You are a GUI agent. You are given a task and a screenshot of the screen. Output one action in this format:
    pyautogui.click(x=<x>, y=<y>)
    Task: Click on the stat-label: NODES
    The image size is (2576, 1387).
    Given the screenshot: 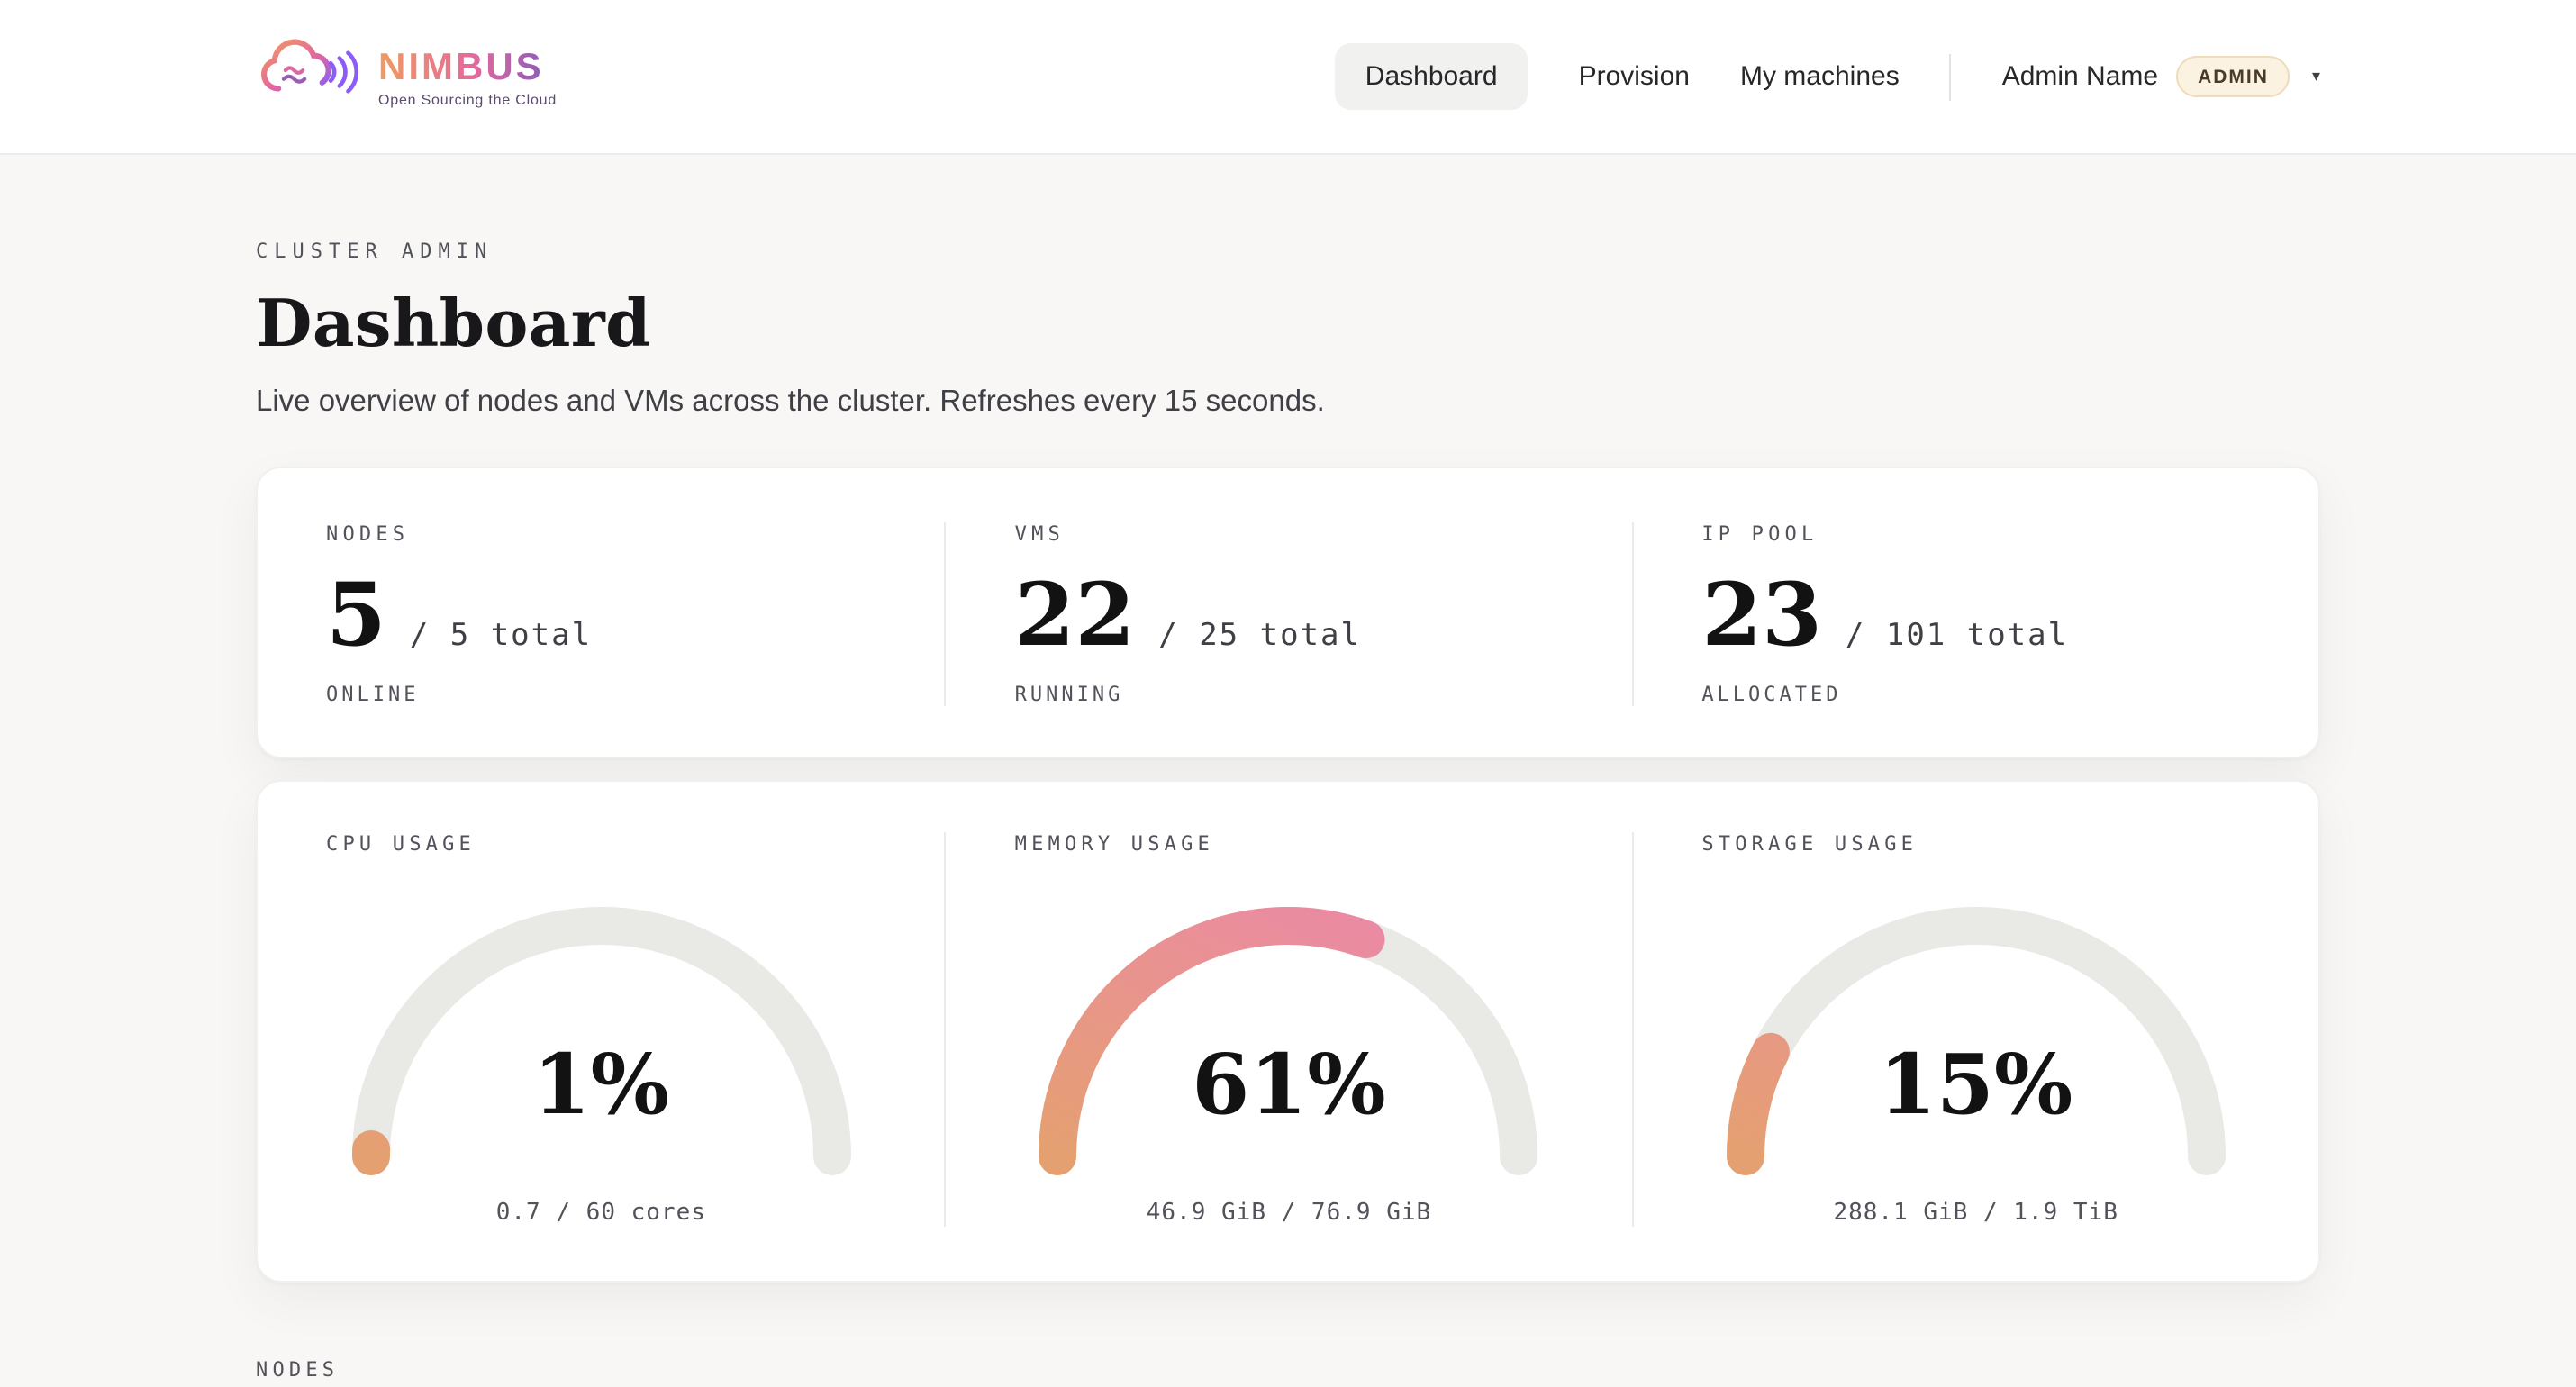 What is the action you would take?
    pyautogui.click(x=368, y=534)
    